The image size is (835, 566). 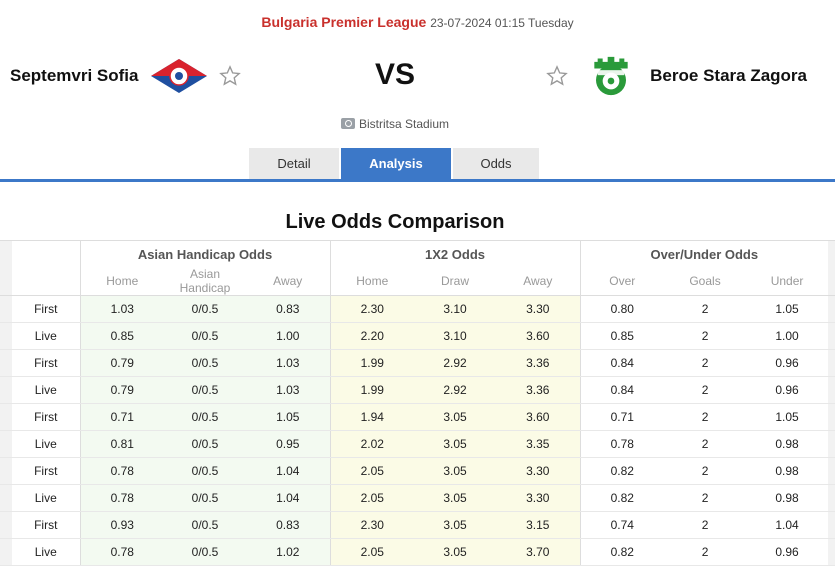 What do you see at coordinates (538, 444) in the screenshot?
I see `odds-cell: 3.35` at bounding box center [538, 444].